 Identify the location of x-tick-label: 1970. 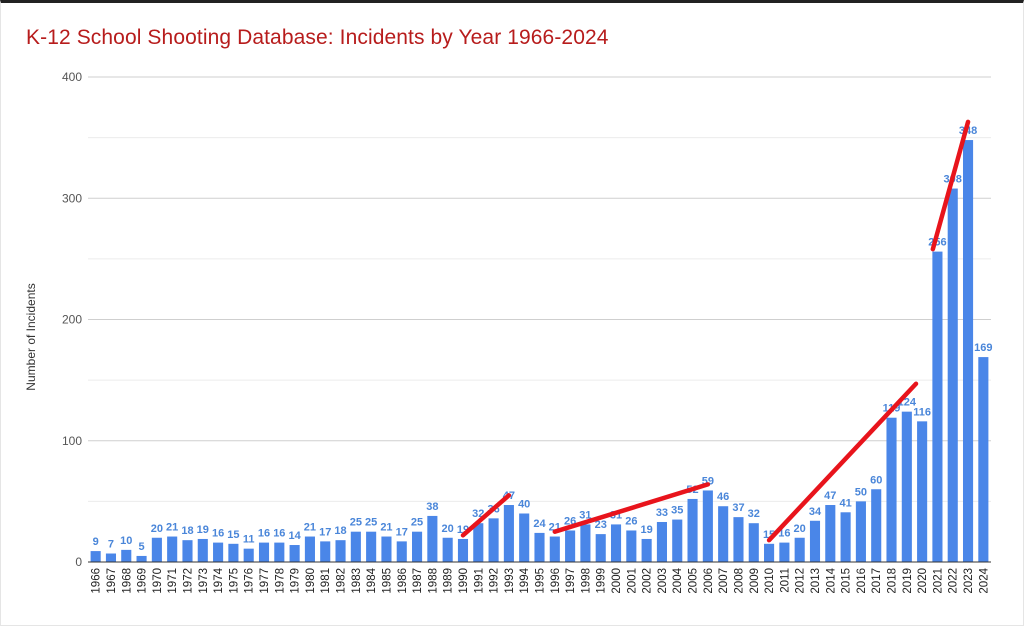
(158, 581).